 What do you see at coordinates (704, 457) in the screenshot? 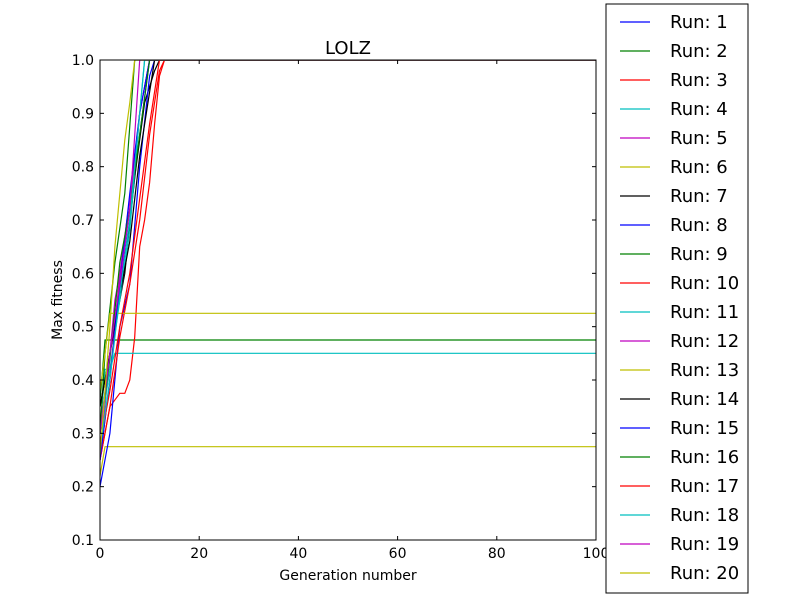
I see `legend-label-16: Run: 16` at bounding box center [704, 457].